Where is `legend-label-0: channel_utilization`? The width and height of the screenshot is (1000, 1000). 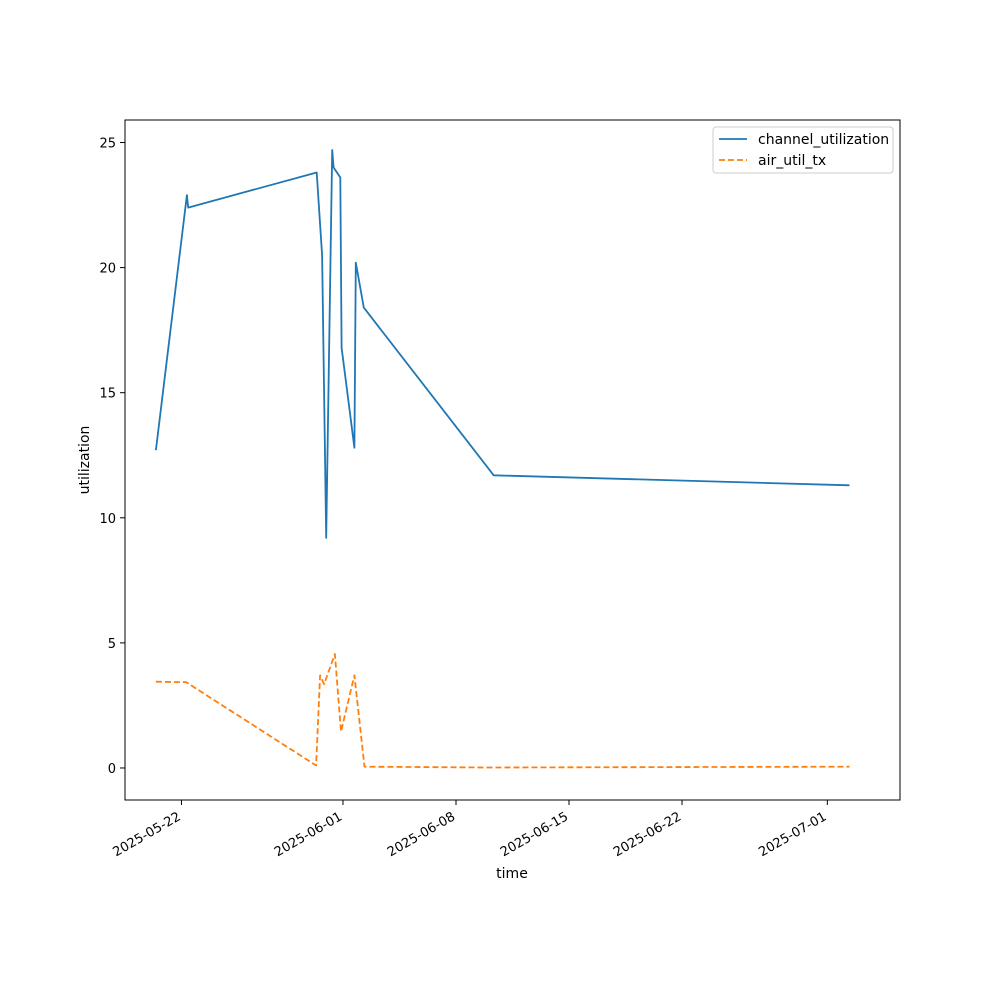
legend-label-0: channel_utilization is located at coordinates (823, 140).